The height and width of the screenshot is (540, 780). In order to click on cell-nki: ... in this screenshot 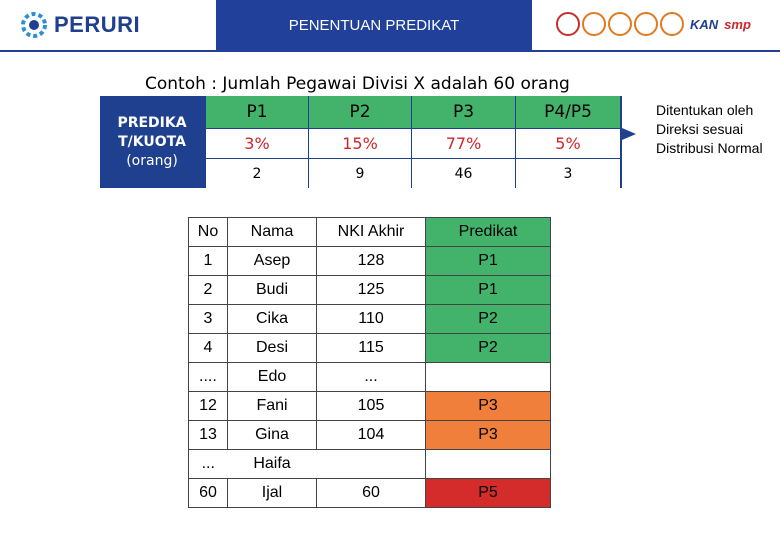, I will do `click(371, 377)`.